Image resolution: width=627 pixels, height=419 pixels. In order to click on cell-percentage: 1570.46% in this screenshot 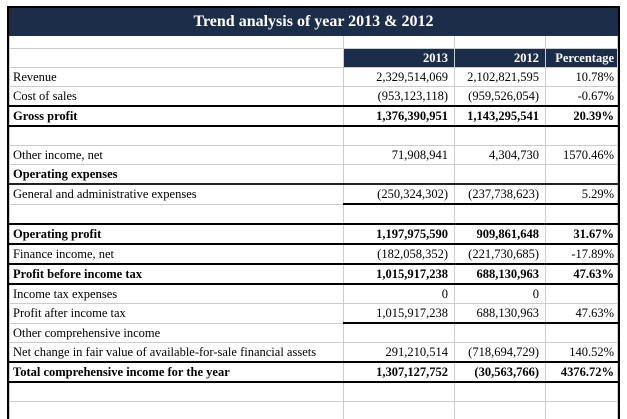, I will do `click(581, 155)`.